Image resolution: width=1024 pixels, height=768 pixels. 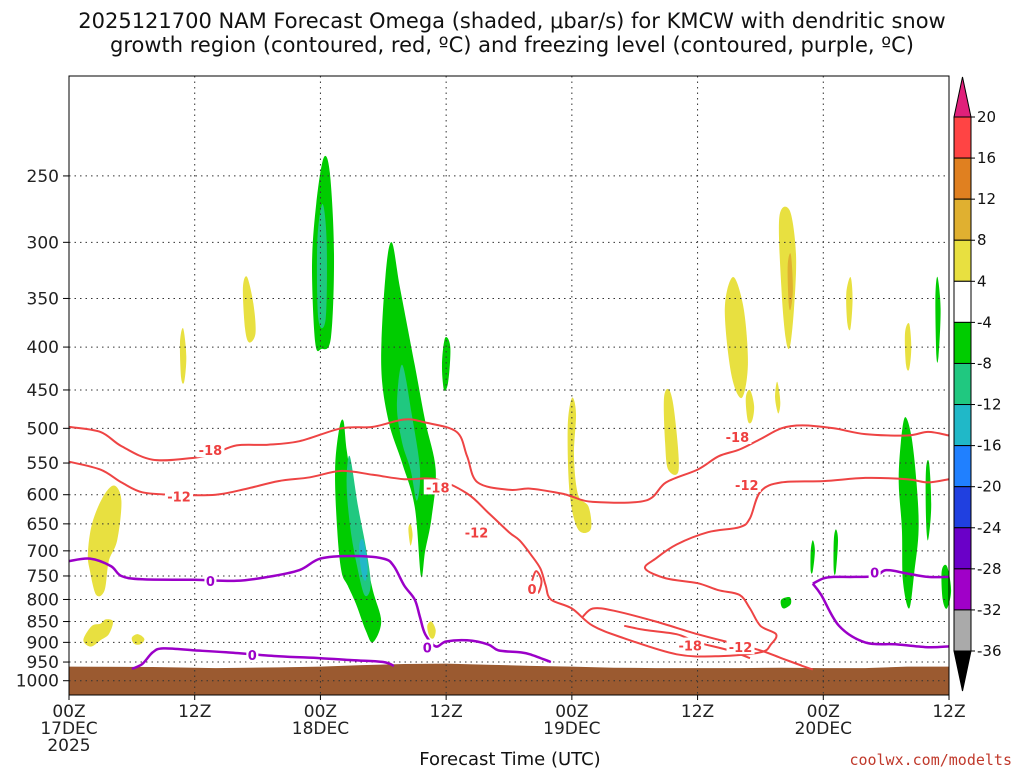 I want to click on colorbar: 20 16 12 8 4 -4 -8 -12 -16 -20 -24 -28 -32 -36, so click(x=977, y=384).